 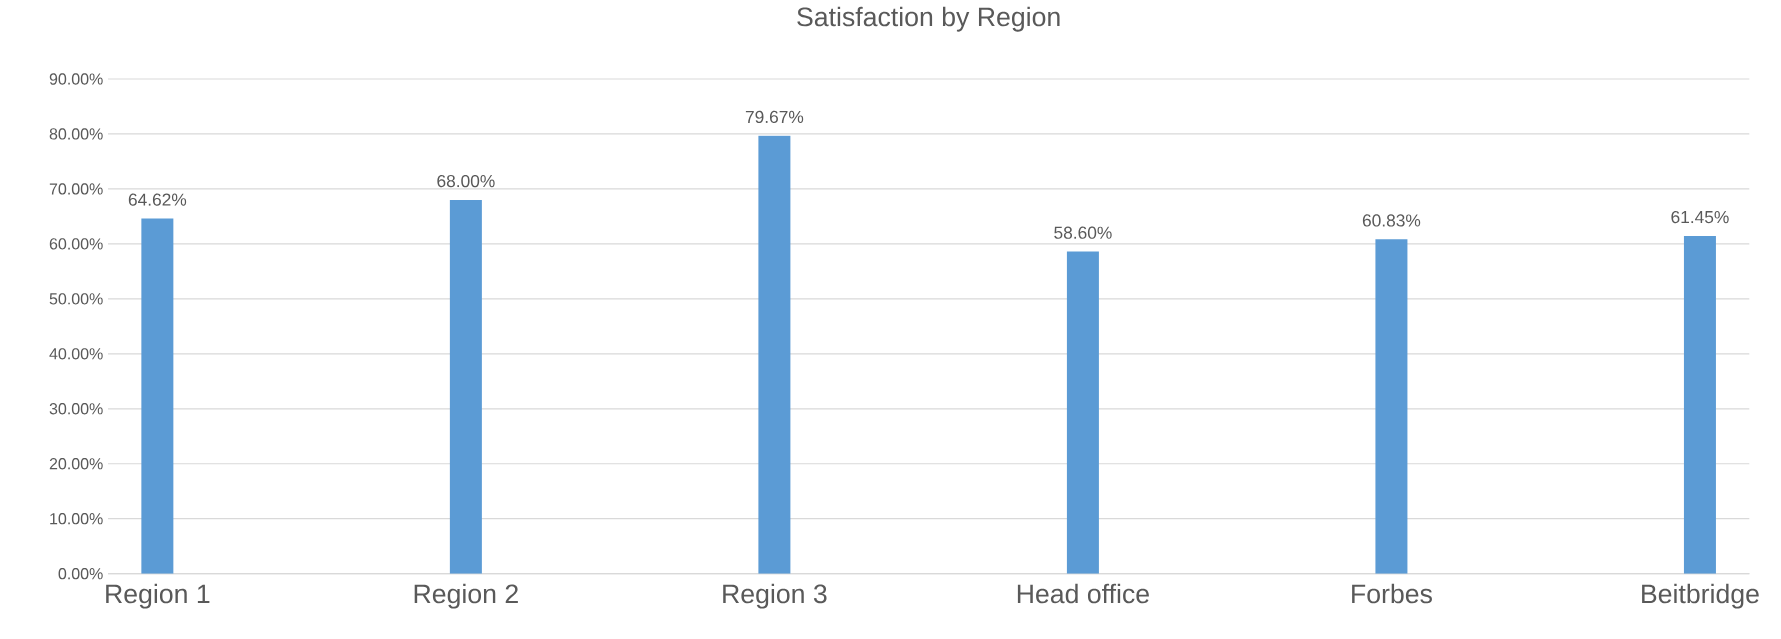 I want to click on data-label: 64.62%, so click(x=157, y=199).